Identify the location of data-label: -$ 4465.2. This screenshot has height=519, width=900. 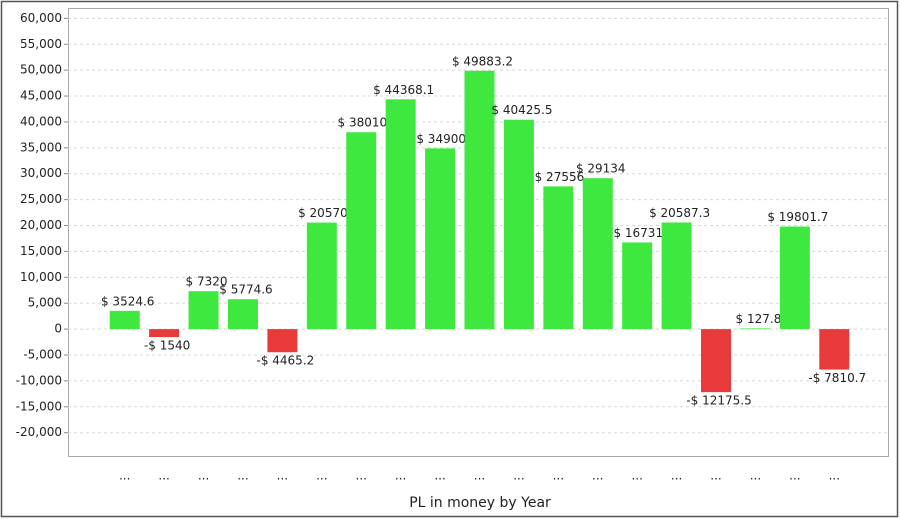
(286, 361).